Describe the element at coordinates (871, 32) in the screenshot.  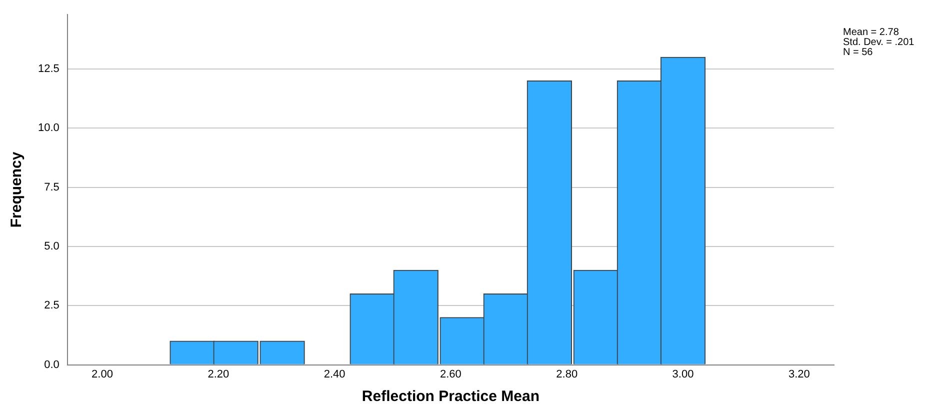
I see `text: Mean = 2.78` at that location.